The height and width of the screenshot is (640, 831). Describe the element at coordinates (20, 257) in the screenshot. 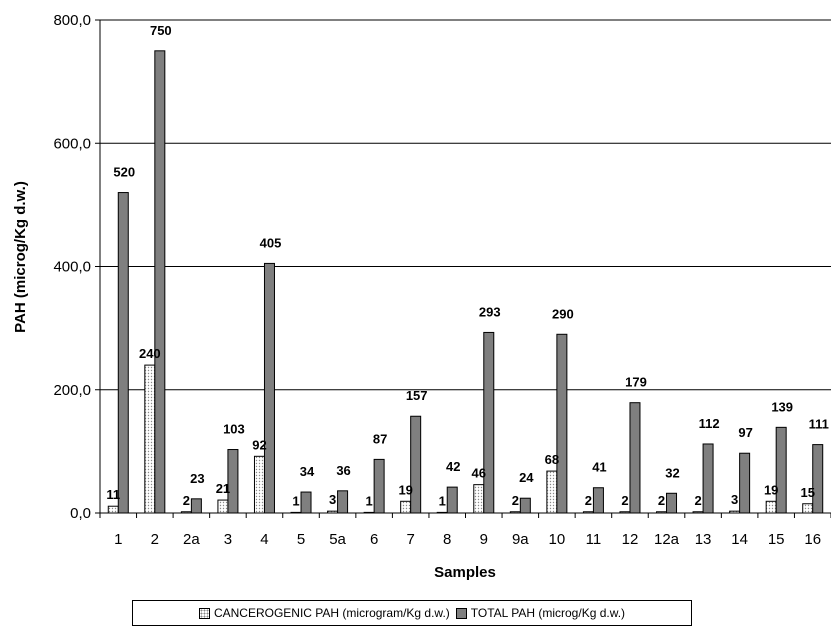

I see `y-axis-title: PAH (microg/Kg d.w.)` at that location.